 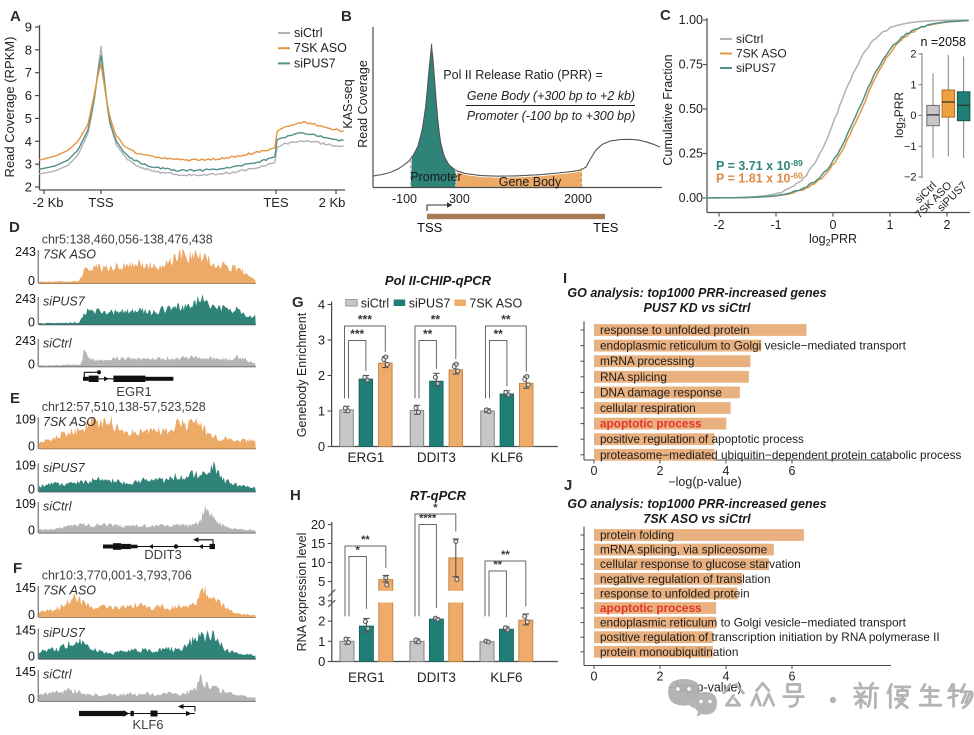 I want to click on svg-text: KLF6, so click(x=507, y=457).